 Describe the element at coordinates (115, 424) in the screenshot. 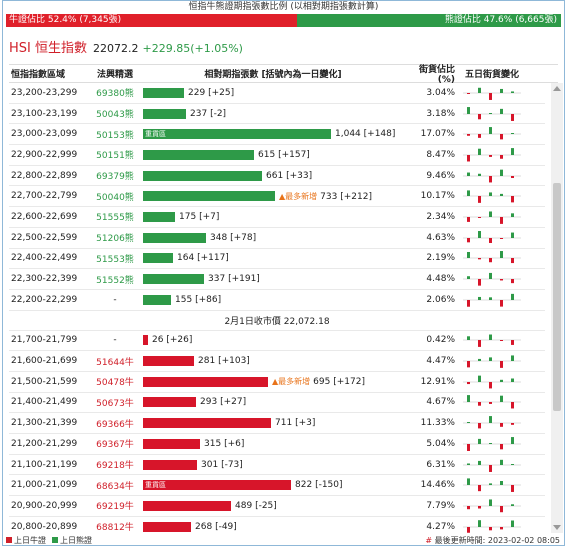

I see `code-link: 69366牛` at that location.